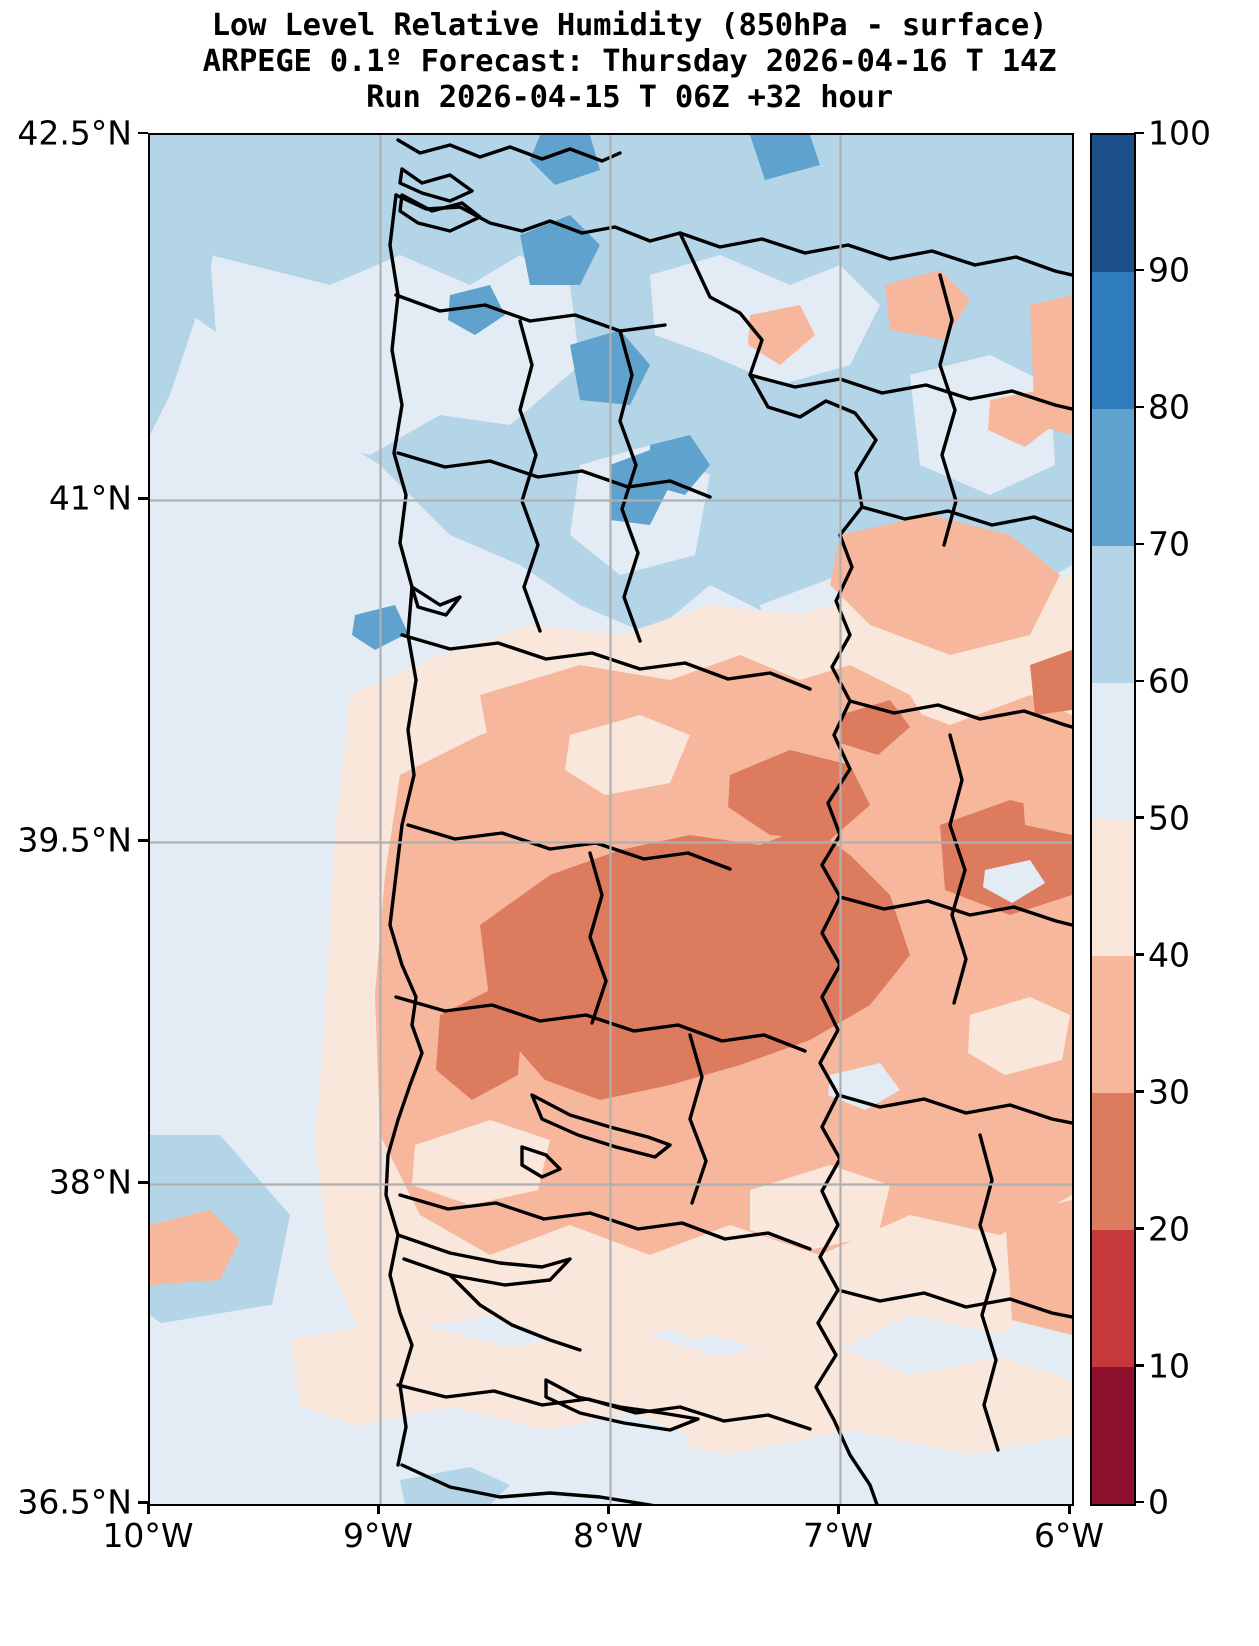  What do you see at coordinates (74, 133) in the screenshot?
I see `ytick-label-42.5N: 42.5°N` at bounding box center [74, 133].